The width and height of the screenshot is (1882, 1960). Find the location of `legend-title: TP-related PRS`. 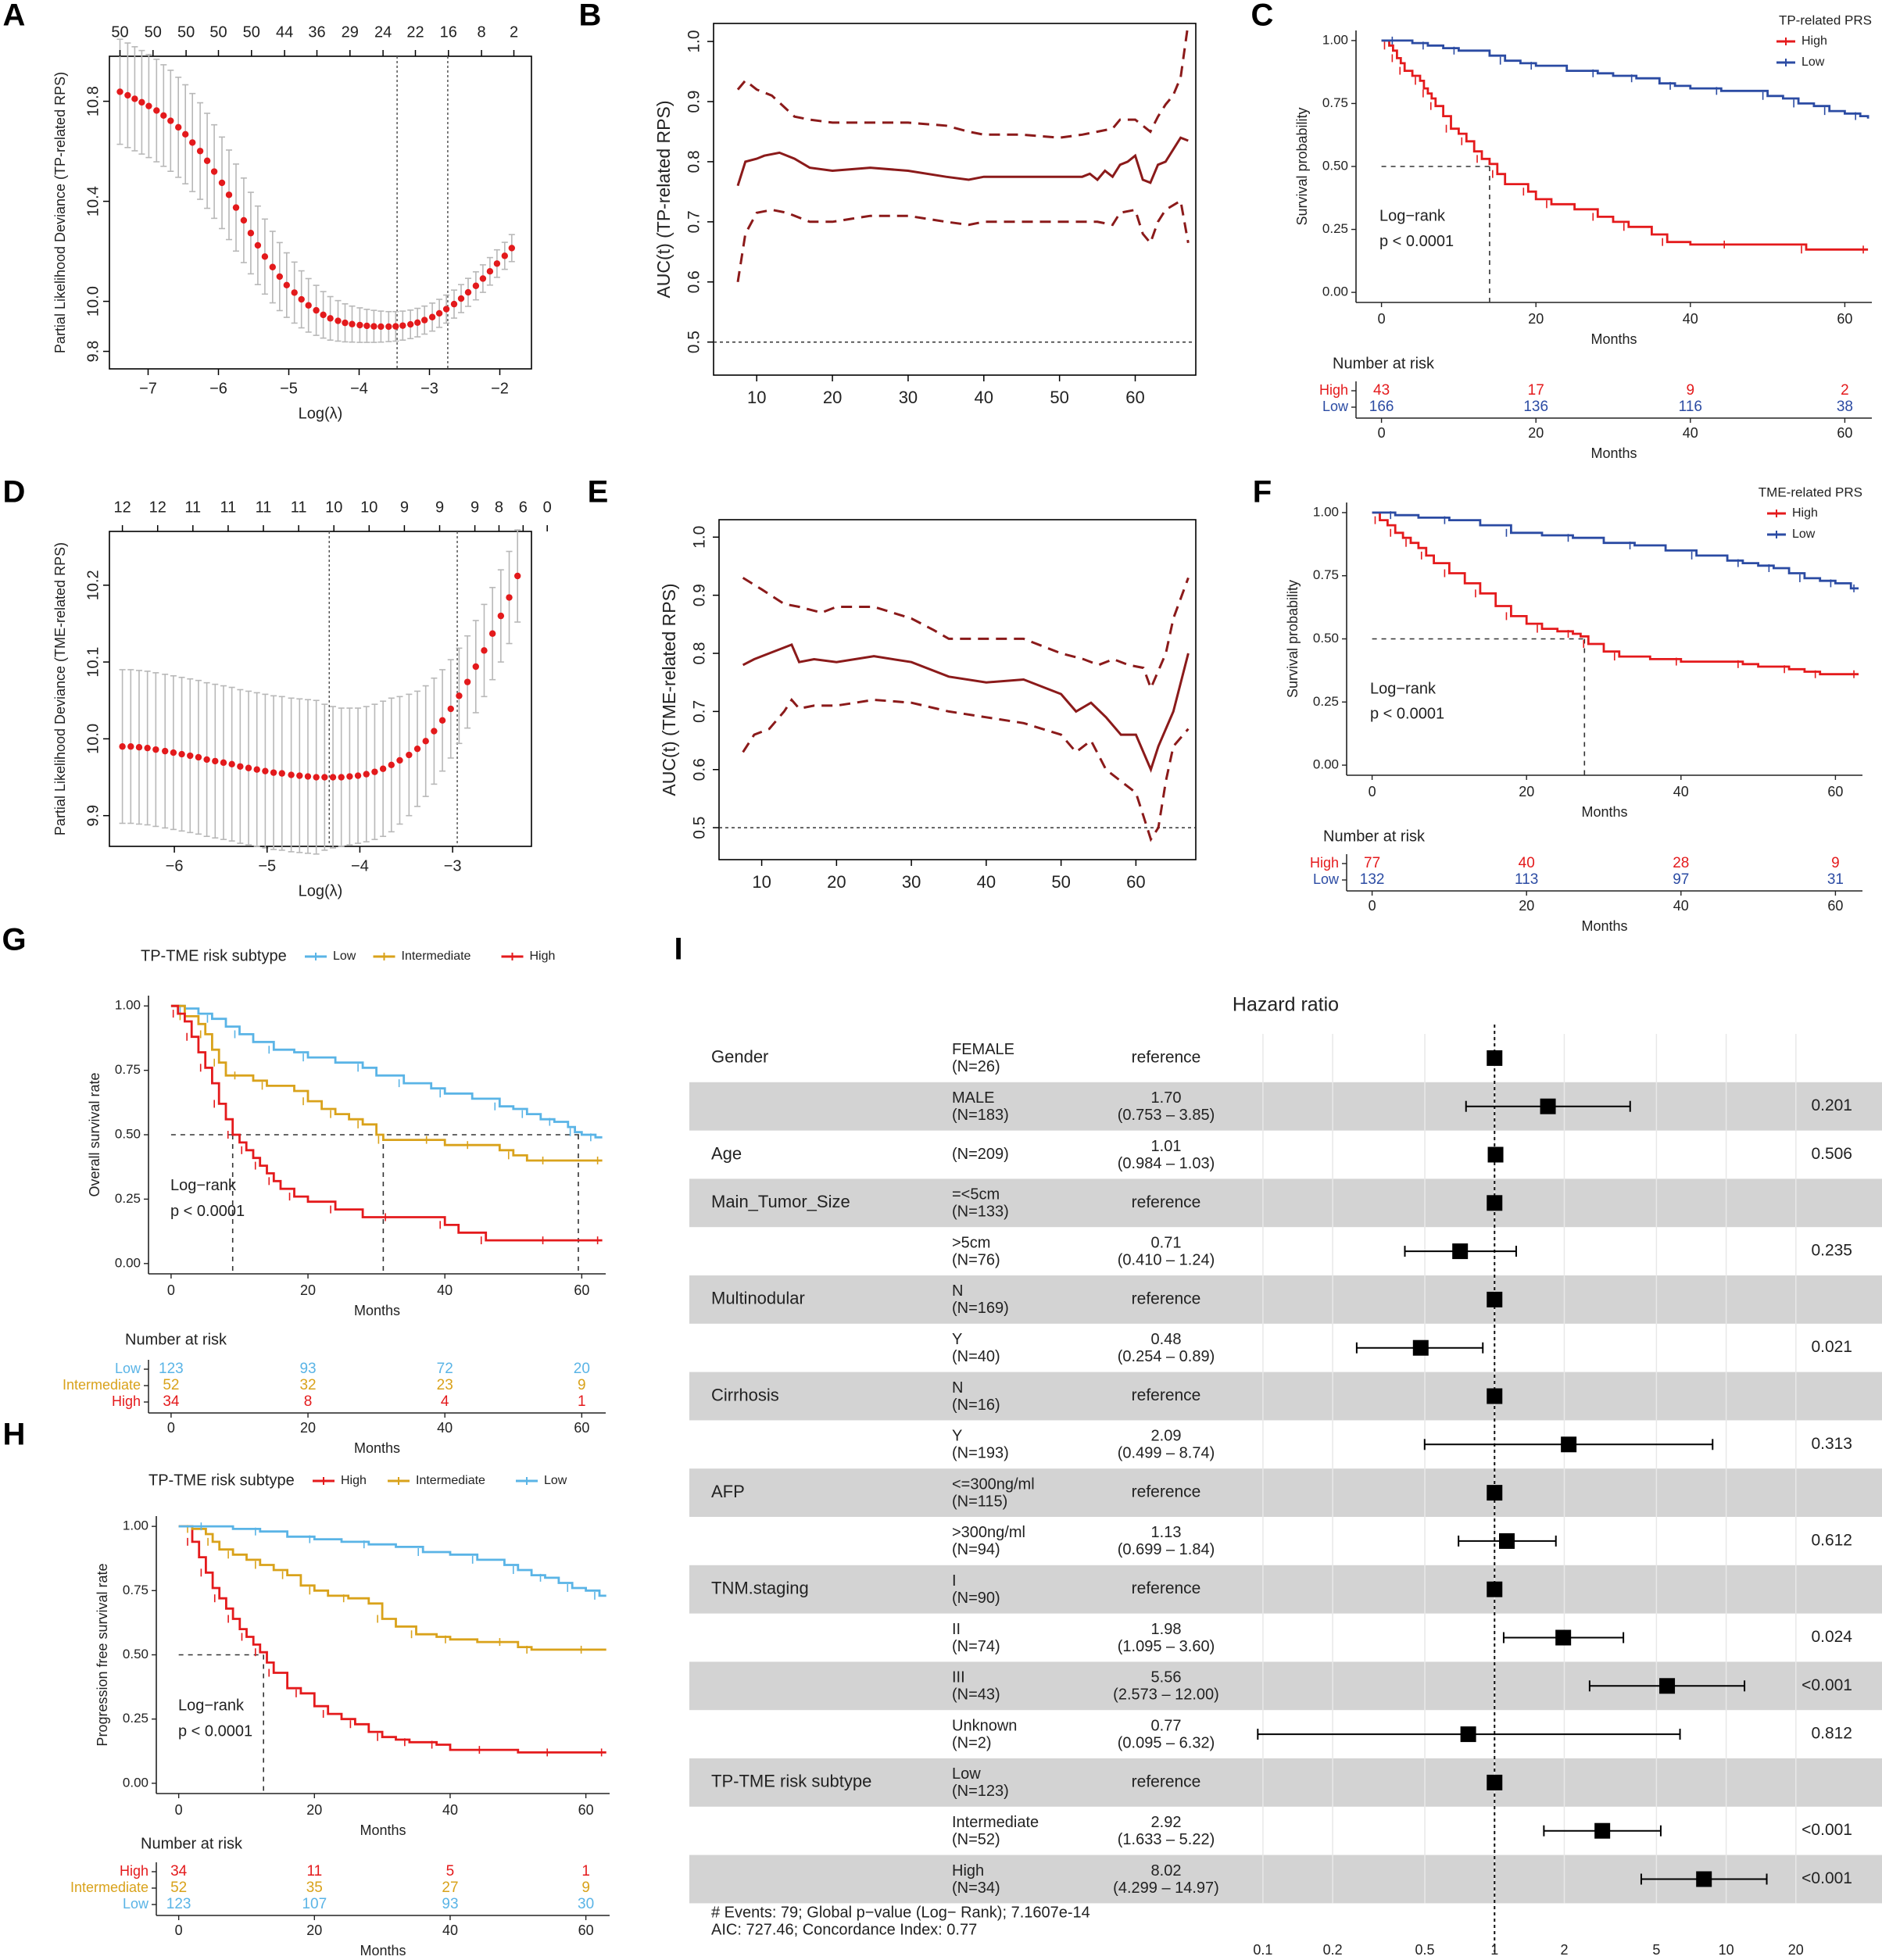

legend-title: TP-related PRS is located at coordinates (1825, 20).